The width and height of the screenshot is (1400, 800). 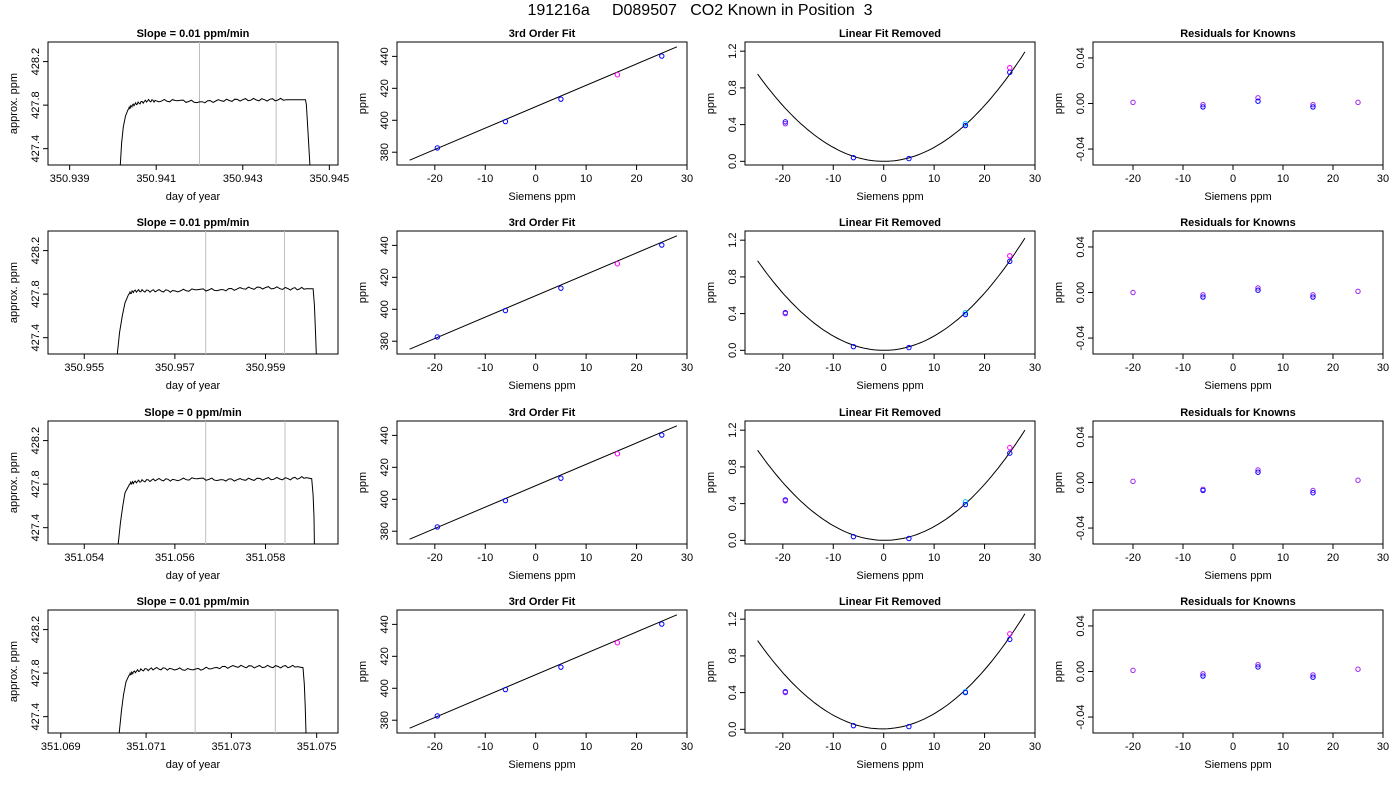 I want to click on x-tick-label: 351.073, so click(x=231, y=747).